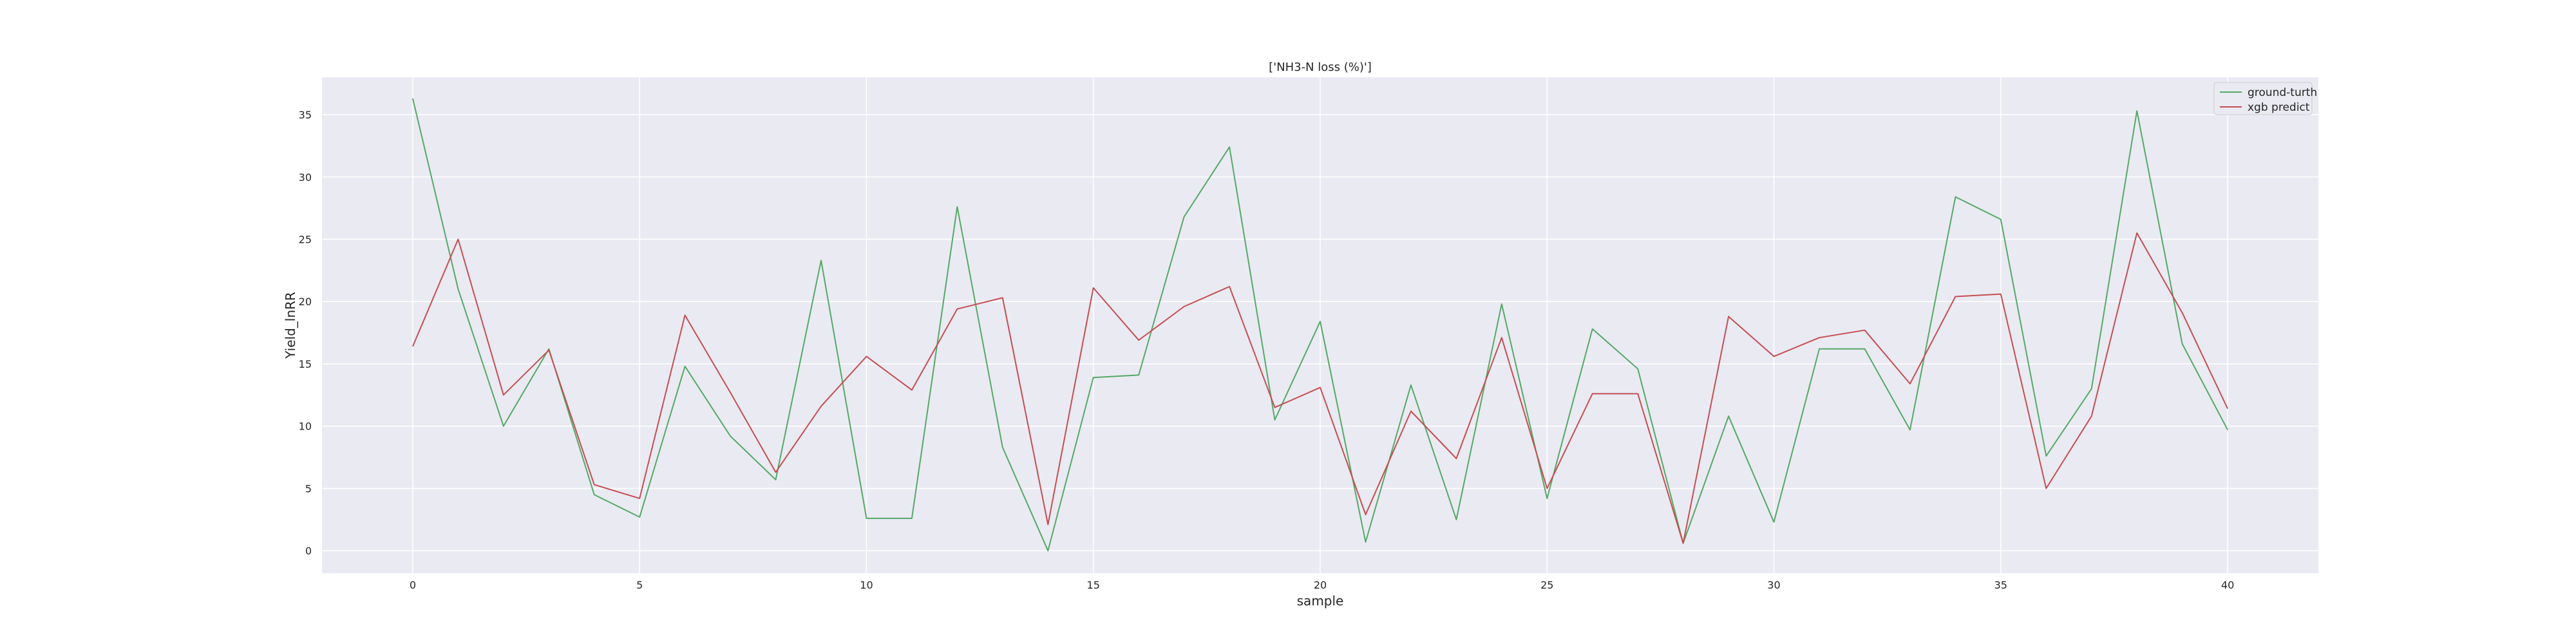 This screenshot has width=2576, height=644. What do you see at coordinates (1093, 585) in the screenshot?
I see `x-tick-label: 15` at bounding box center [1093, 585].